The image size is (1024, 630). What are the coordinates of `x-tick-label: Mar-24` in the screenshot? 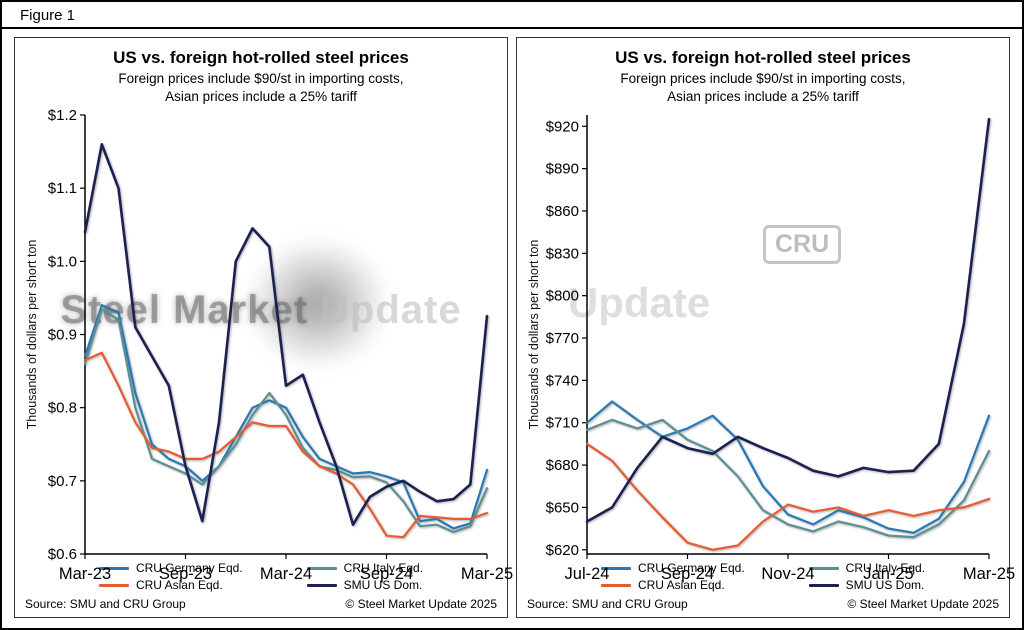 It's located at (286, 574).